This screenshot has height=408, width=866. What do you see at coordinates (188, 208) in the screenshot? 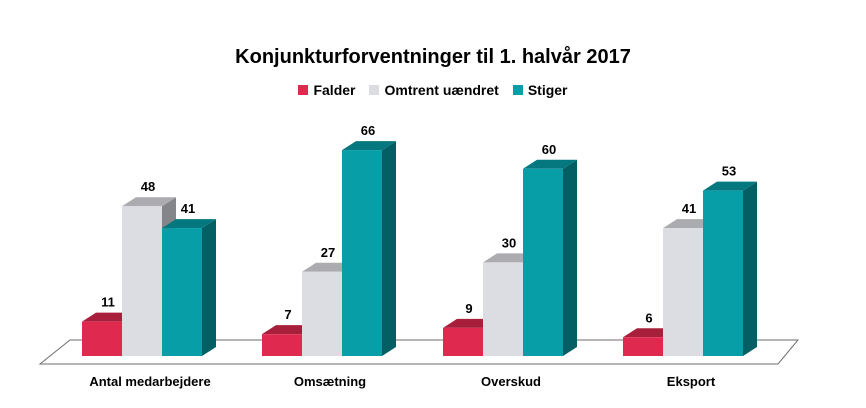
I see `data-label-stiger-1: 41` at bounding box center [188, 208].